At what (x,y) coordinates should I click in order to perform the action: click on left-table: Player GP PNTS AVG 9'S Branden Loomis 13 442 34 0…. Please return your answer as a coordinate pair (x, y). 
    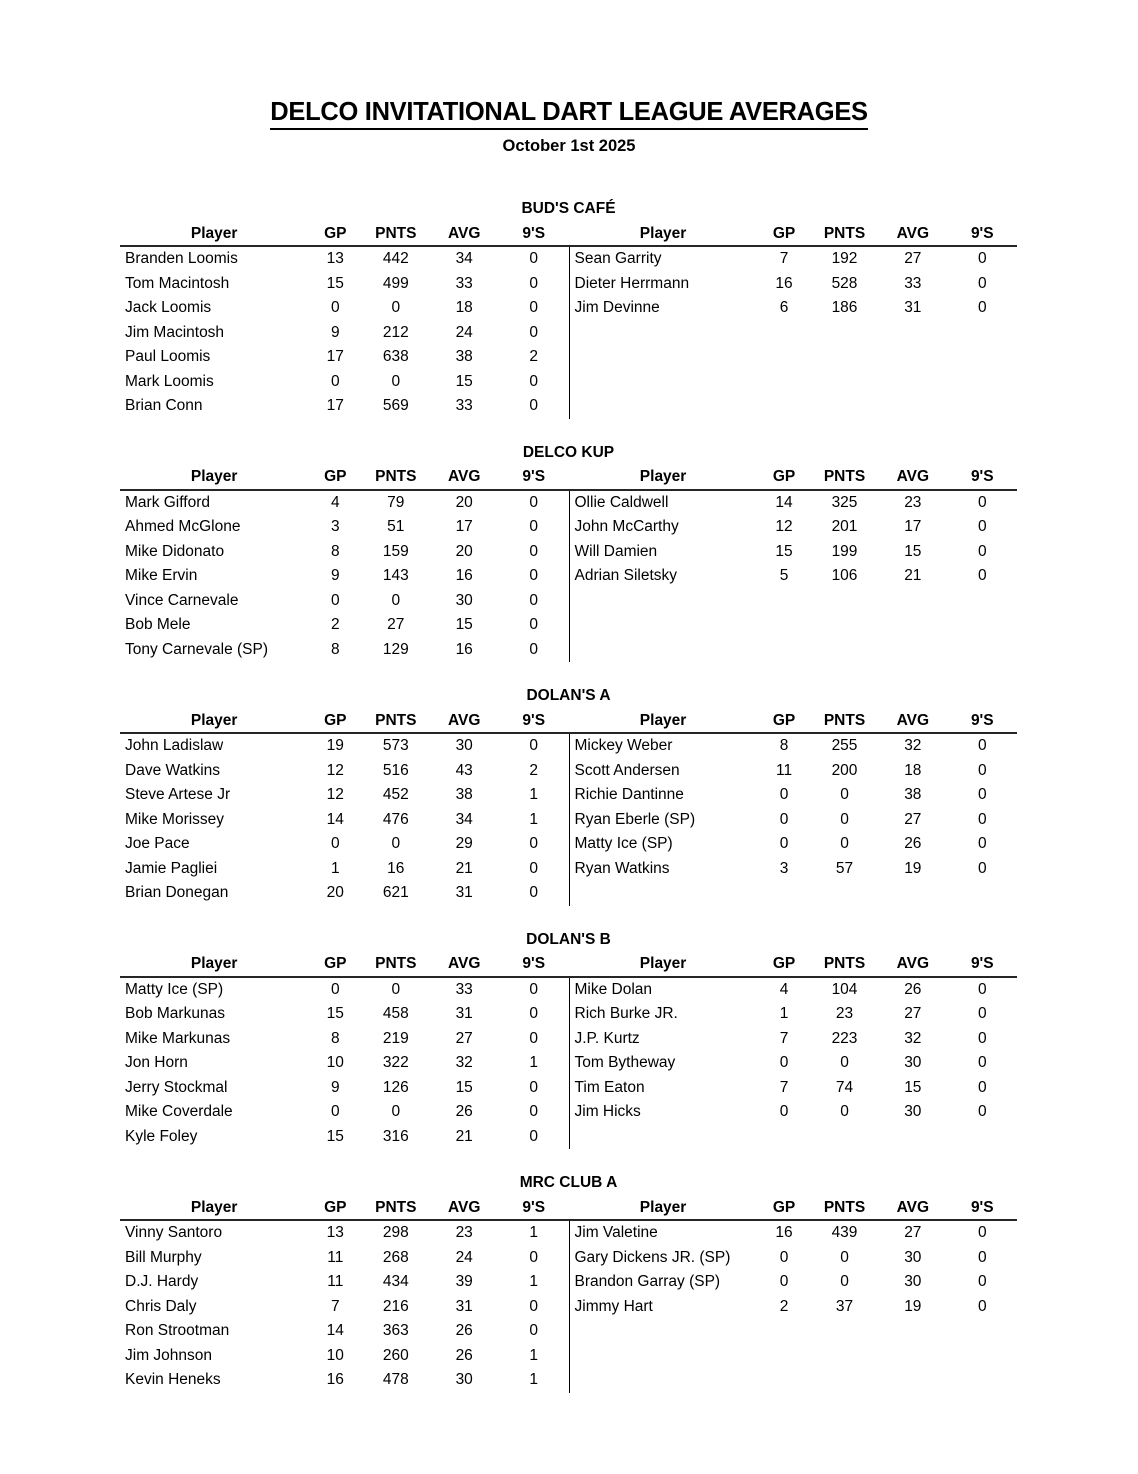
    Looking at the image, I should click on (344, 320).